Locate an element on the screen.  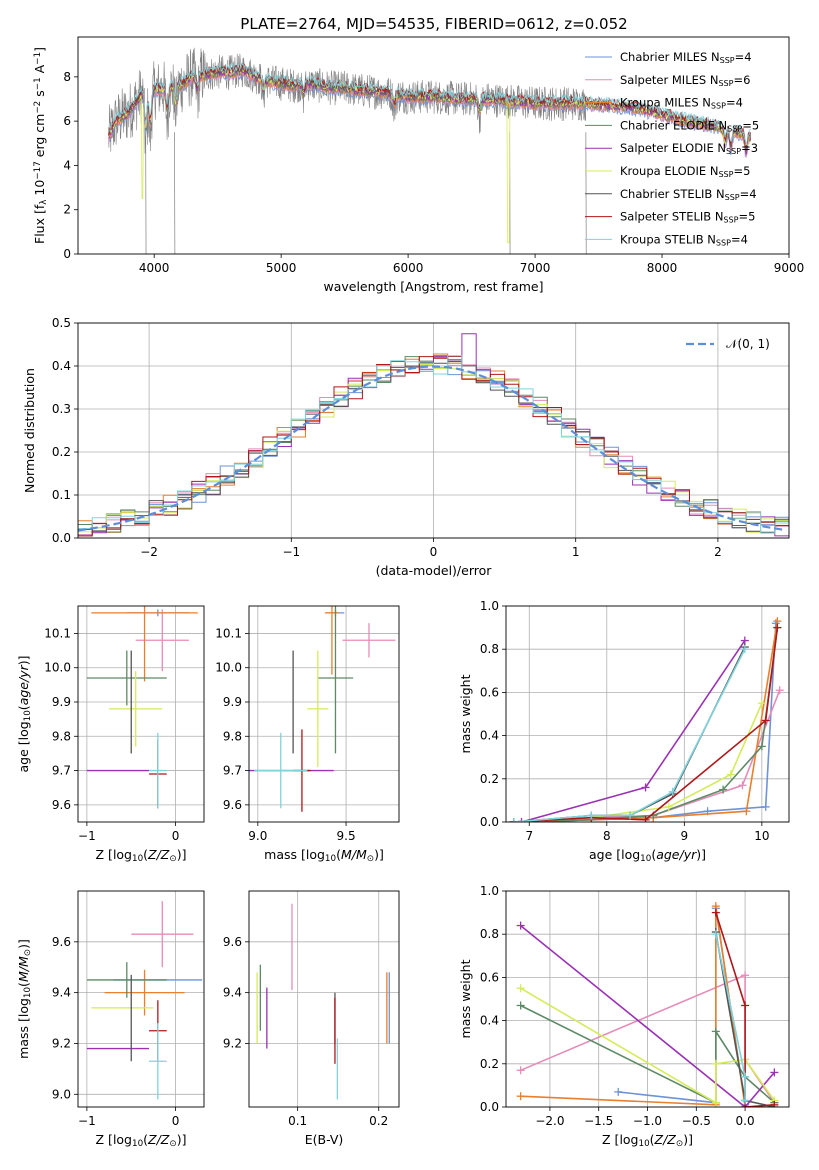
mass-weight-vs-z-lines is located at coordinates (647, 1004).